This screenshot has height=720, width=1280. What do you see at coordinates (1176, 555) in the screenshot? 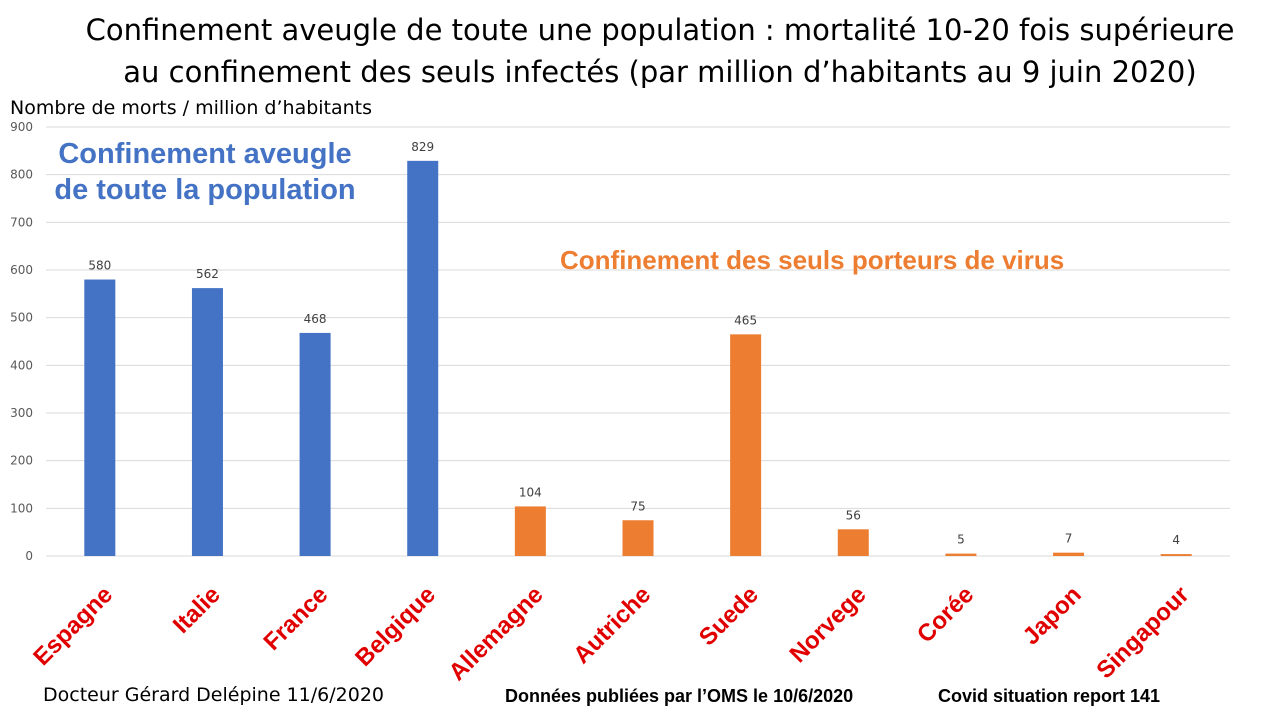
I see `bar-singapour` at bounding box center [1176, 555].